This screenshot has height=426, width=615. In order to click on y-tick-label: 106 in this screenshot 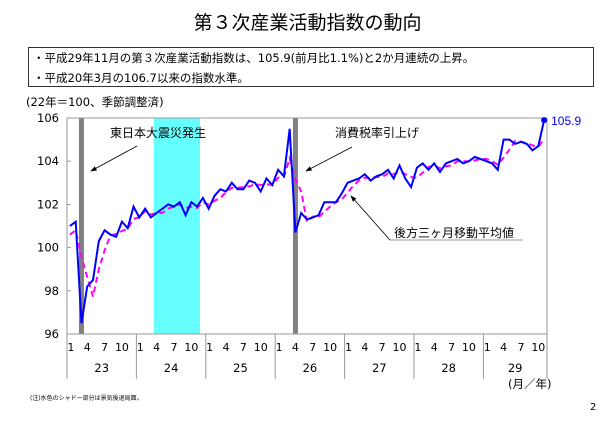, I will do `click(48, 118)`.